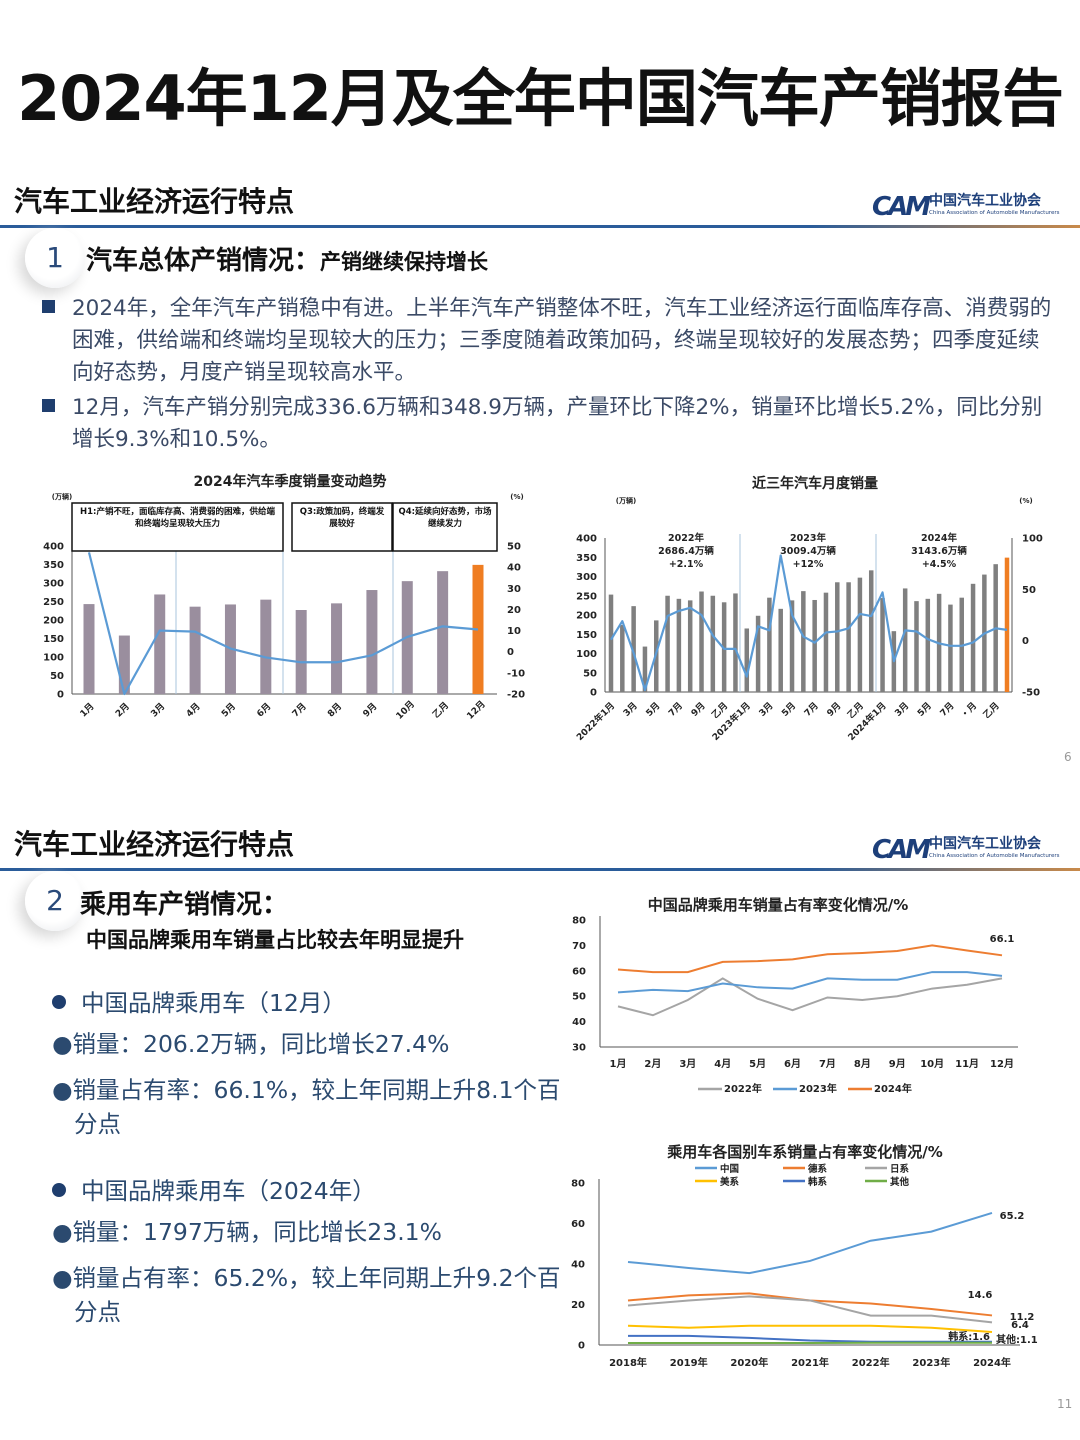  Describe the element at coordinates (743, 1088) in the screenshot. I see `legend-label: 2022年` at that location.